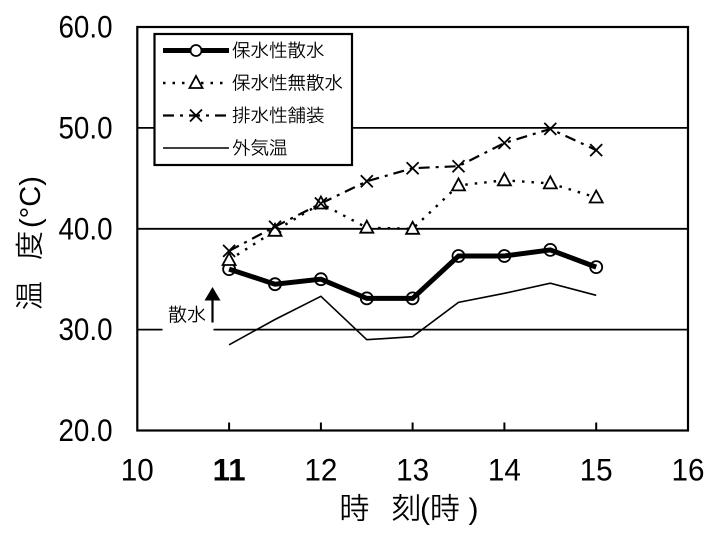 The height and width of the screenshot is (537, 720). I want to click on svg-text: 16, so click(688, 470).